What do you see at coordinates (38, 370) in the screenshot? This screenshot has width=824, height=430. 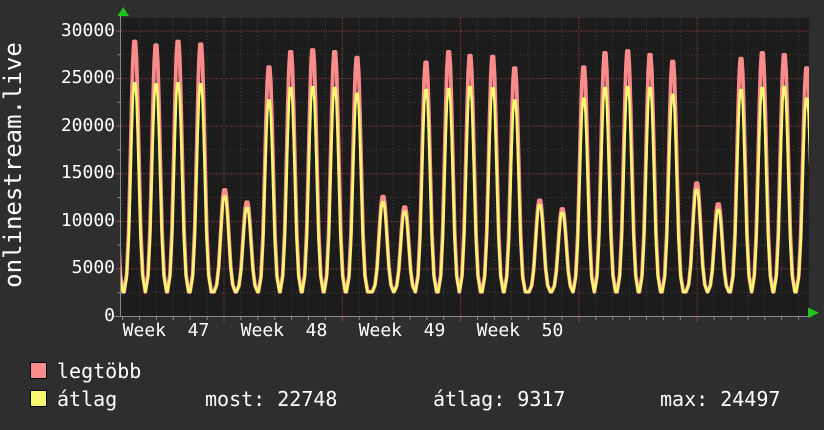 I see `legend-swatch-legtobb` at bounding box center [38, 370].